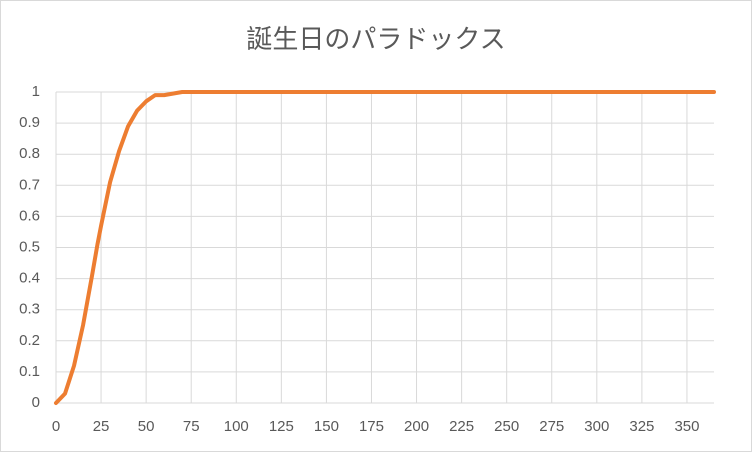 This screenshot has height=452, width=752. I want to click on x-tick-label: 100, so click(236, 426).